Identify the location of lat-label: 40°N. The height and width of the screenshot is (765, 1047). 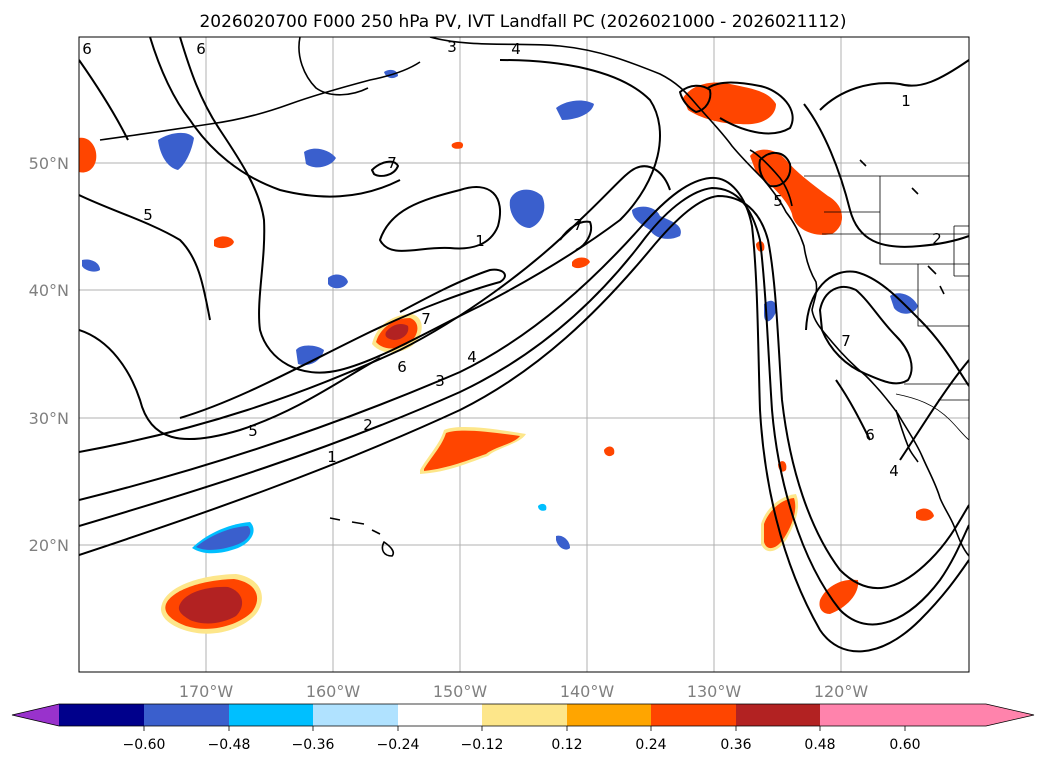
(49, 290).